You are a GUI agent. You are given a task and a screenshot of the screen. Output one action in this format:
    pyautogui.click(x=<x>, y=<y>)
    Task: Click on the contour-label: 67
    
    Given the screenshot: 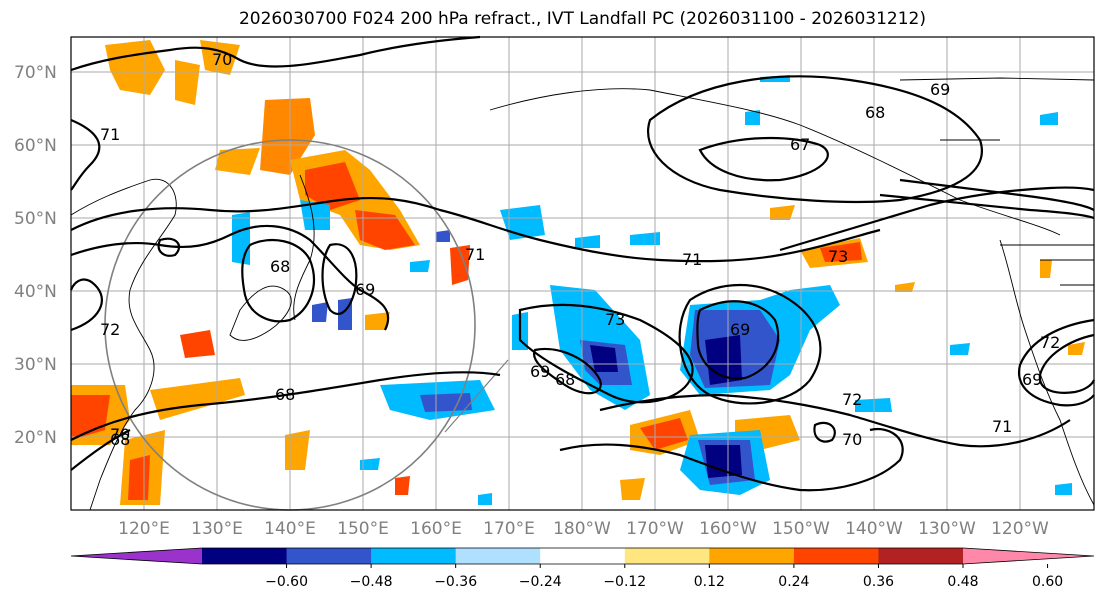 What is the action you would take?
    pyautogui.click(x=800, y=144)
    